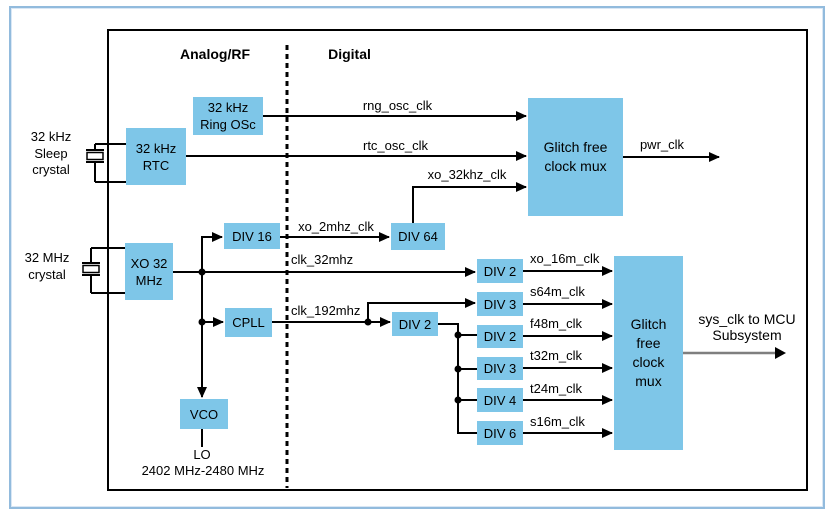 The width and height of the screenshot is (837, 520). I want to click on crystal-body-32khz, so click(95, 156).